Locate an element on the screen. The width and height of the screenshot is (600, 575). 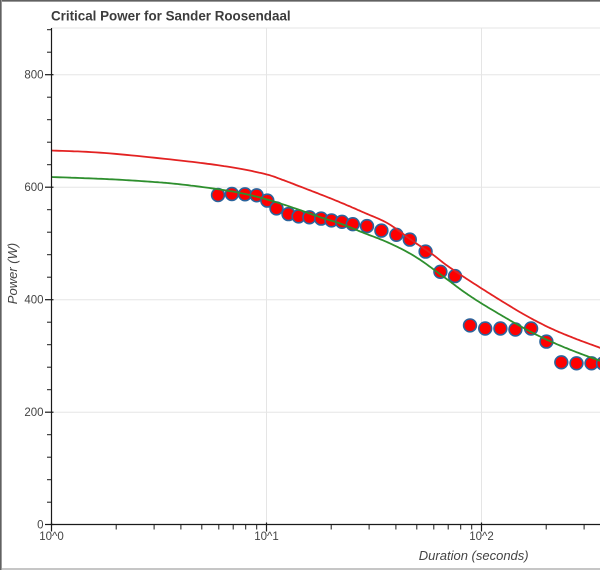
svg-text: 10^2 is located at coordinates (481, 537).